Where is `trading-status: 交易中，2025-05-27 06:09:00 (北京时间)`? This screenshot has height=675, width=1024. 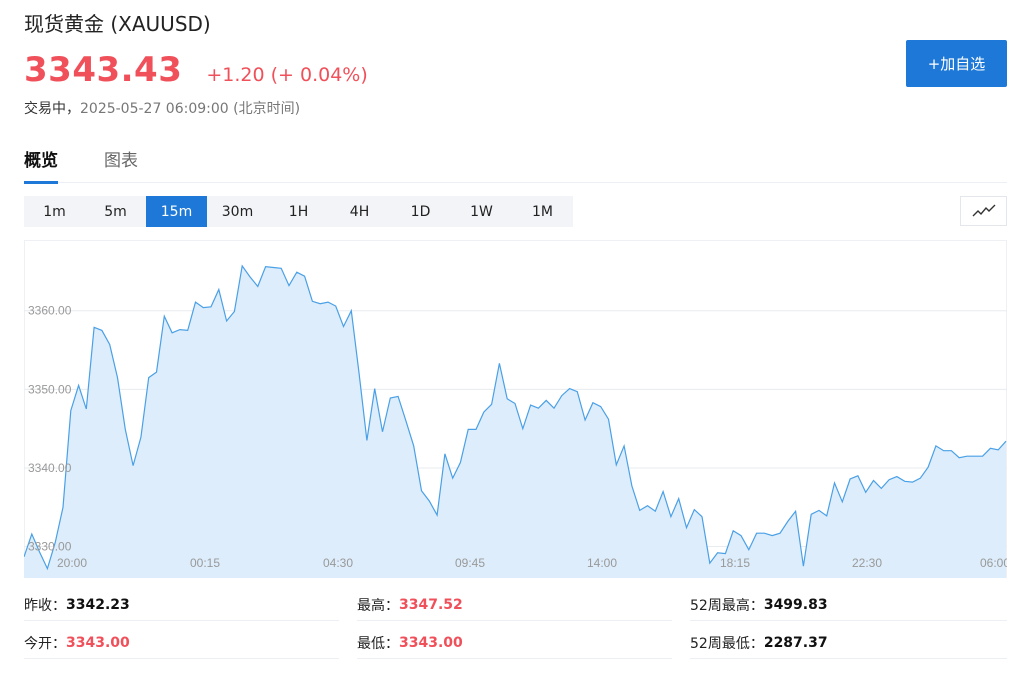 trading-status: 交易中，2025-05-27 06:09:00 (北京时间) is located at coordinates (162, 108).